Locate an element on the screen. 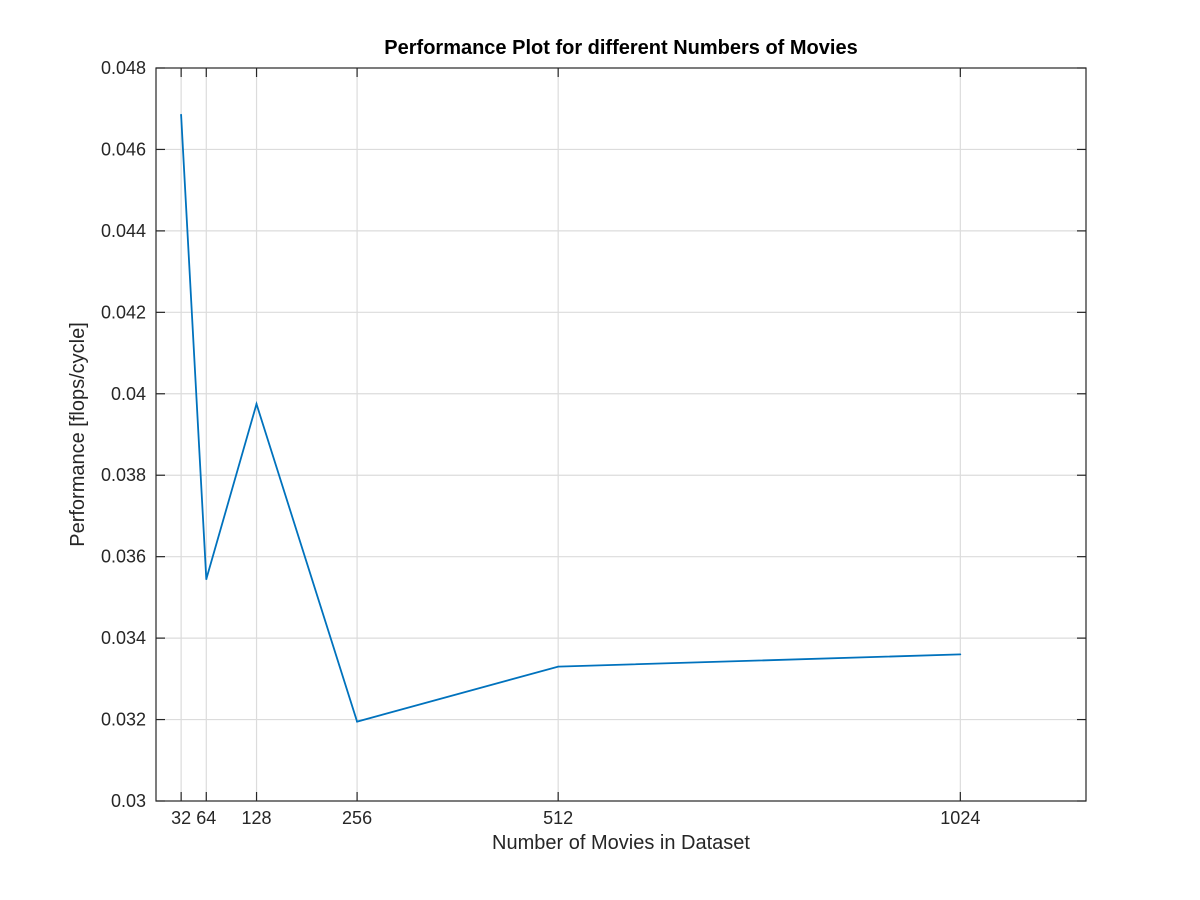  x-tick-label: 128 is located at coordinates (257, 818).